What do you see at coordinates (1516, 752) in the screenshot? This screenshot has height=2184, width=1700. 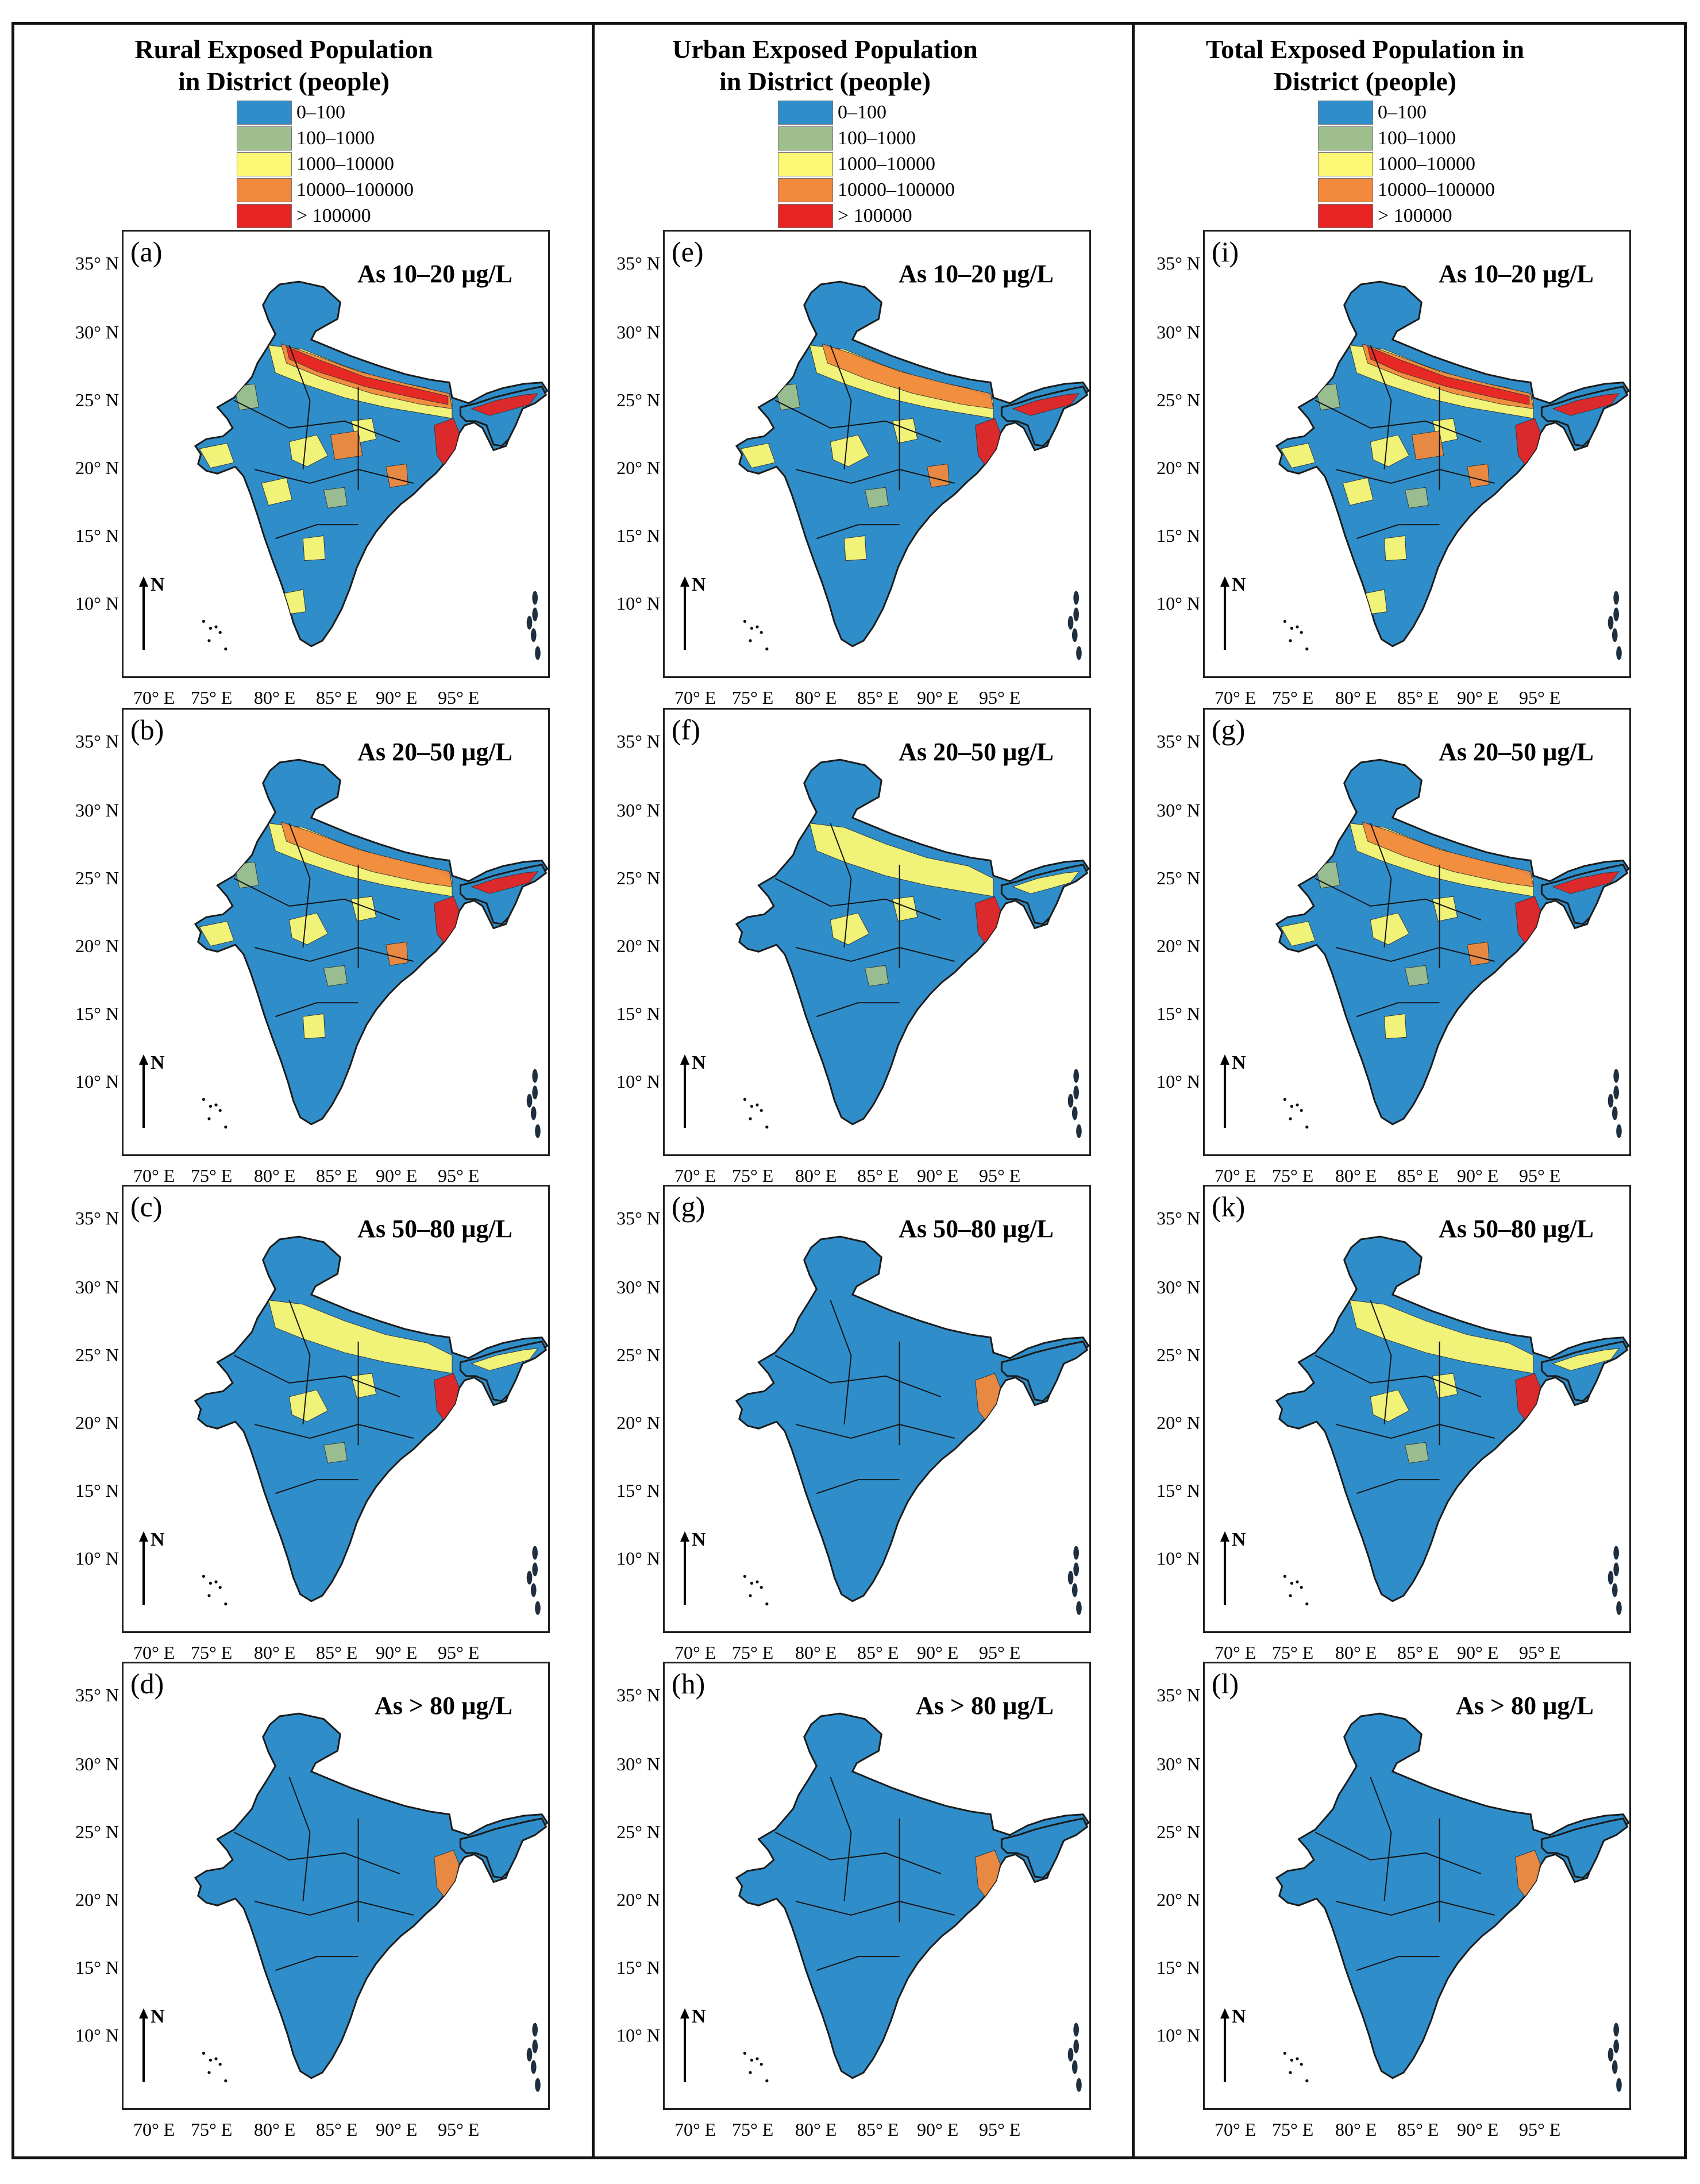 I see `arsenic-range-label: As 20–50 µg/L` at bounding box center [1516, 752].